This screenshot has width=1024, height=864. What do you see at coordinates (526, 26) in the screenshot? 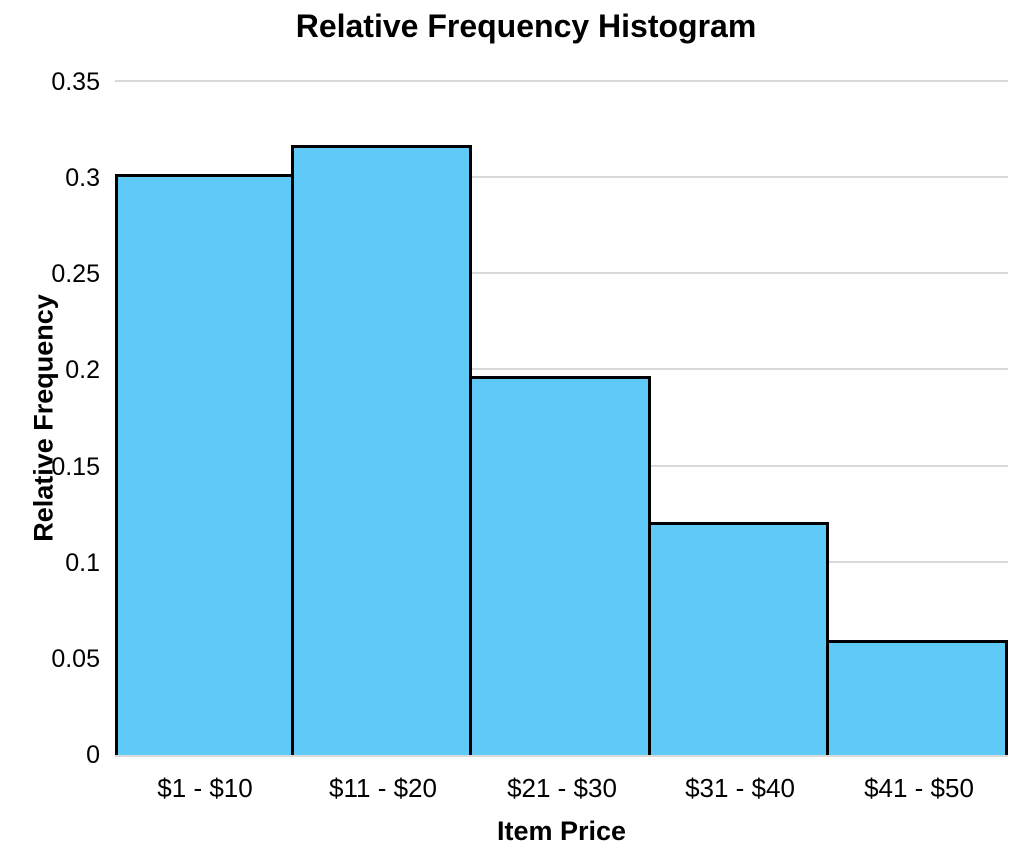
I see `chart-title: Relative Frequency Histogram` at bounding box center [526, 26].